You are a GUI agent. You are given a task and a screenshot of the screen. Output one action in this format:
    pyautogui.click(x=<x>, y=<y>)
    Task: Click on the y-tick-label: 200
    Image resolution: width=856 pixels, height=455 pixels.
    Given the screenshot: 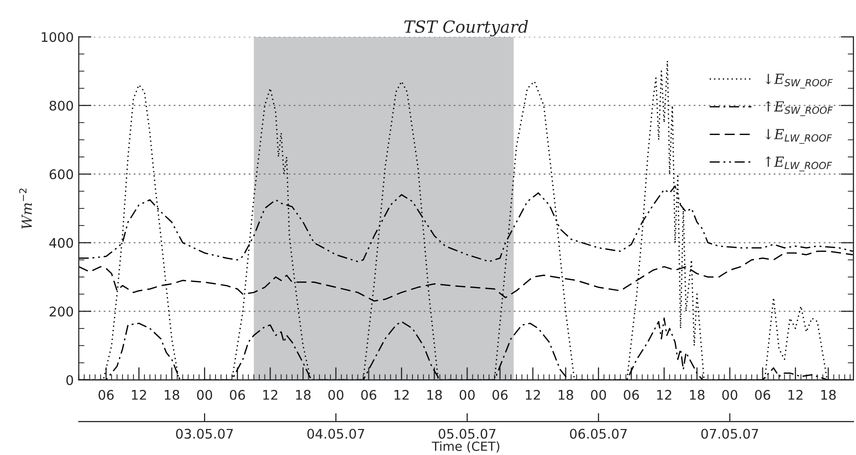 What is the action you would take?
    pyautogui.click(x=62, y=311)
    